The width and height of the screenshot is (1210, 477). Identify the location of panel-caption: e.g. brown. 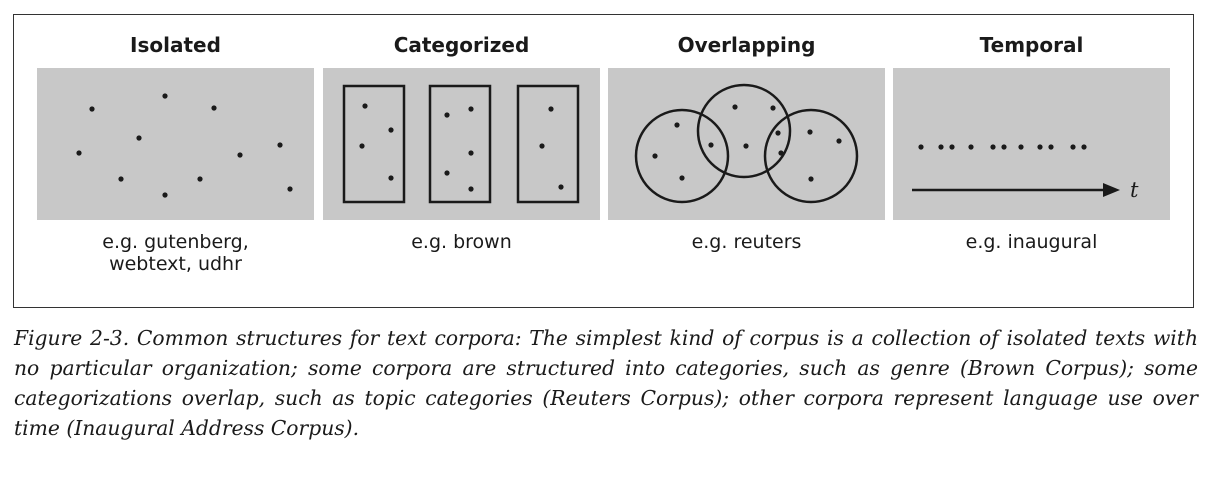
(461, 242).